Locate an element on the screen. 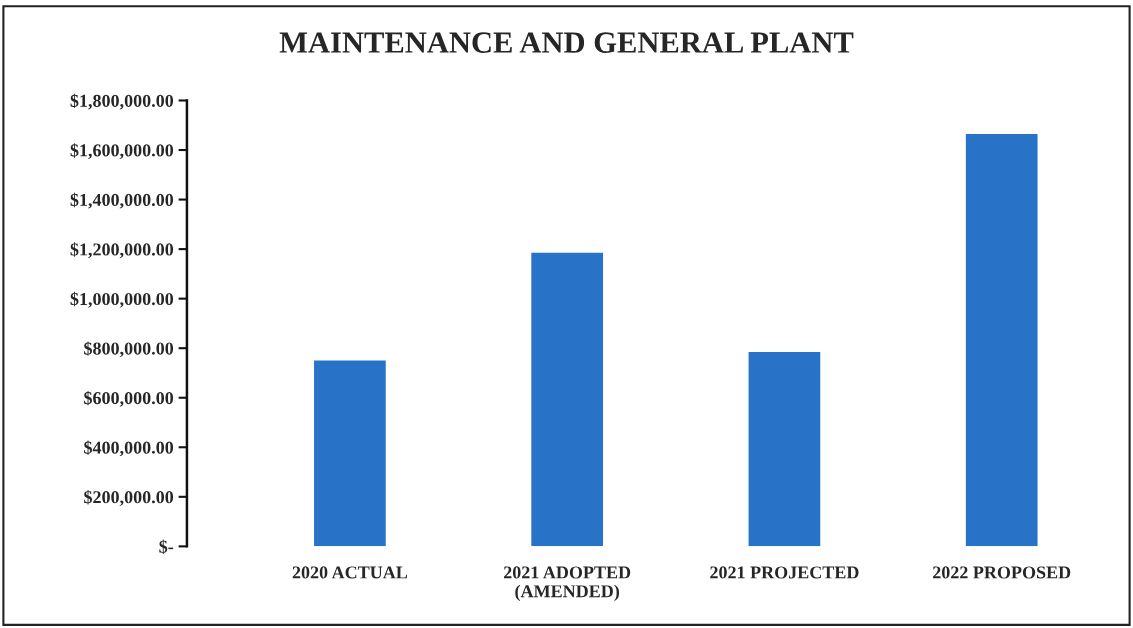 The height and width of the screenshot is (628, 1133). y-tick-label: $800,000.00 is located at coordinates (129, 349).